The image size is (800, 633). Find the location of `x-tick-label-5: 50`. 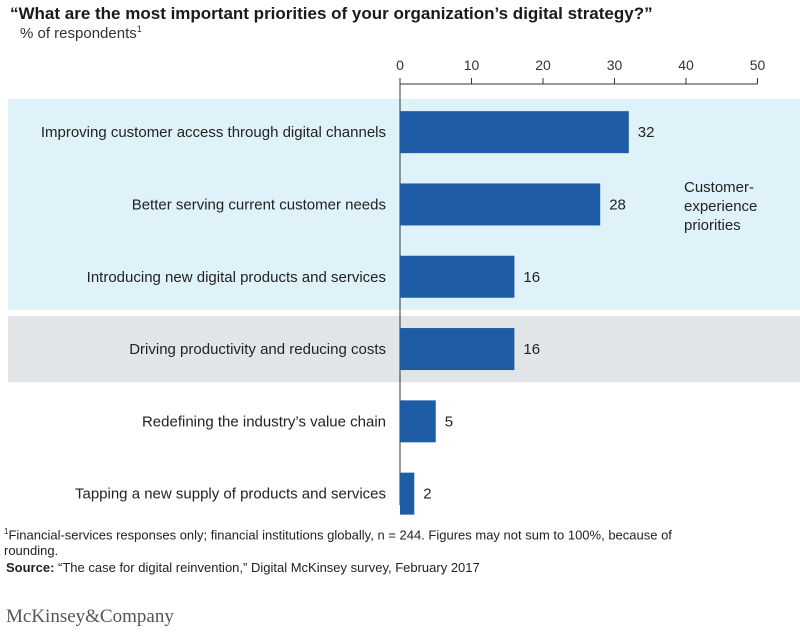

x-tick-label-5: 50 is located at coordinates (758, 65).